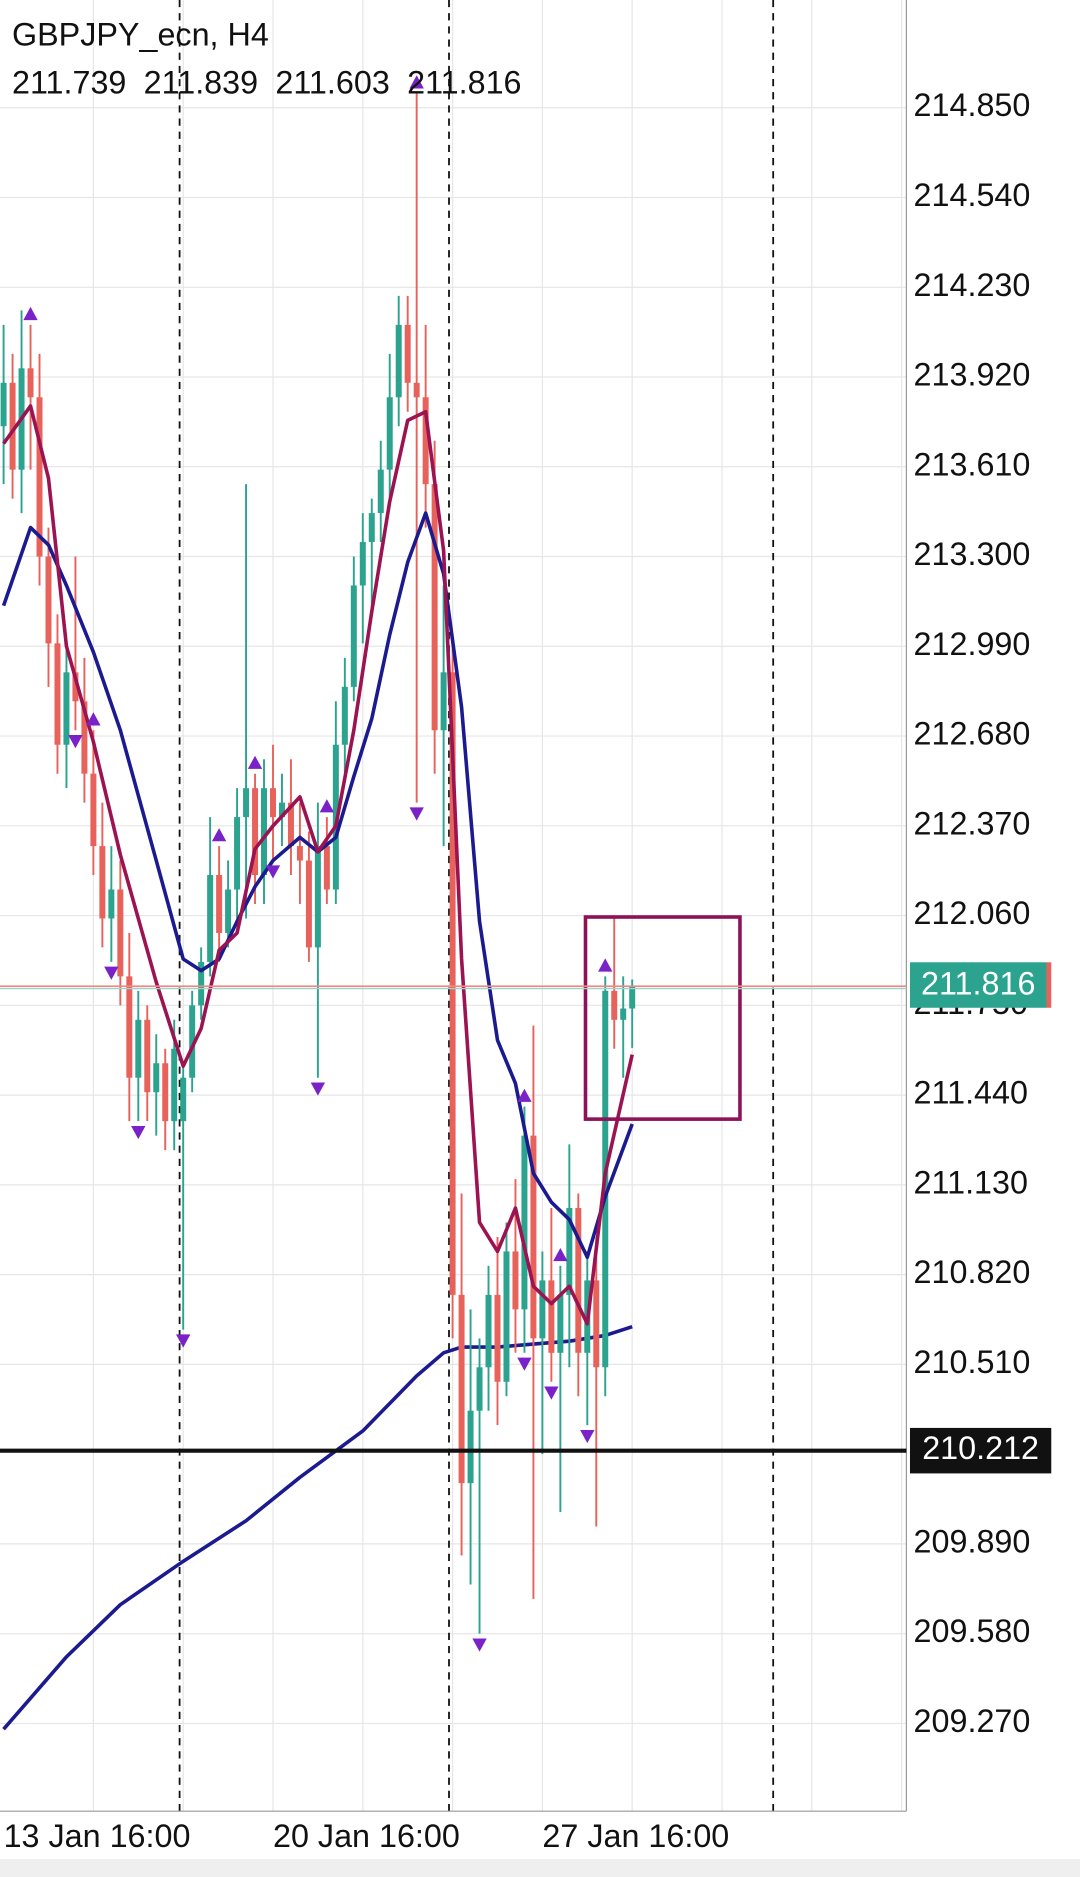  Describe the element at coordinates (972, 734) in the screenshot. I see `y-tick-label: 212.680` at that location.